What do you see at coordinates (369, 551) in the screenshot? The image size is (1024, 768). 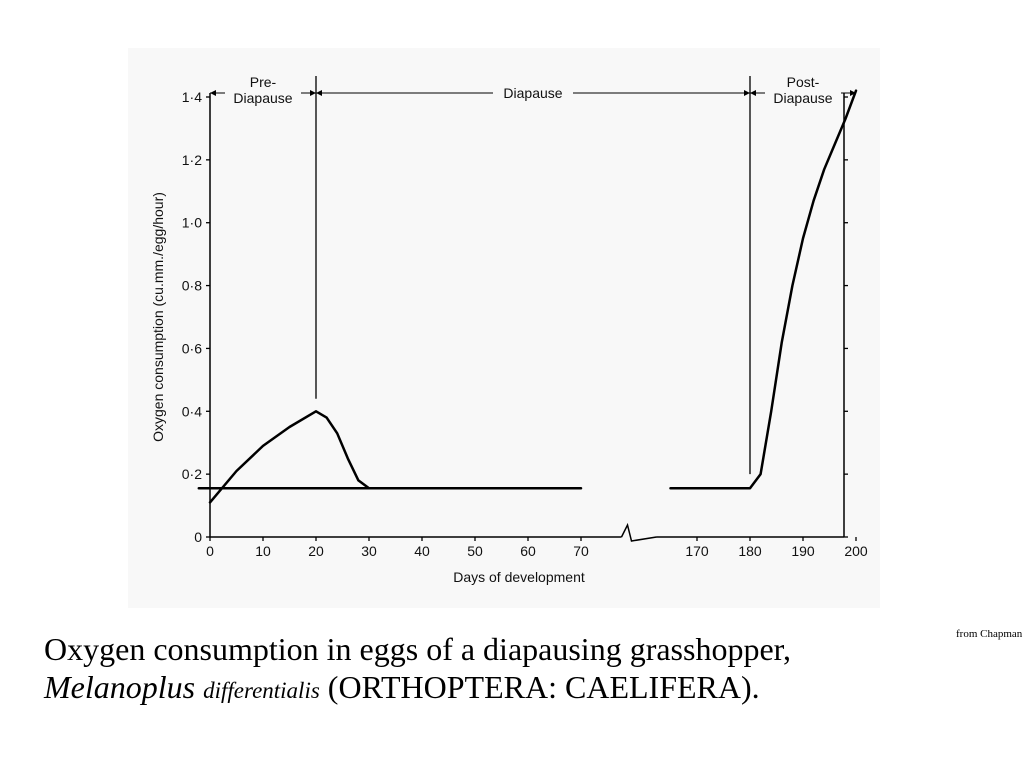 I see `x-tick-label: 30` at bounding box center [369, 551].